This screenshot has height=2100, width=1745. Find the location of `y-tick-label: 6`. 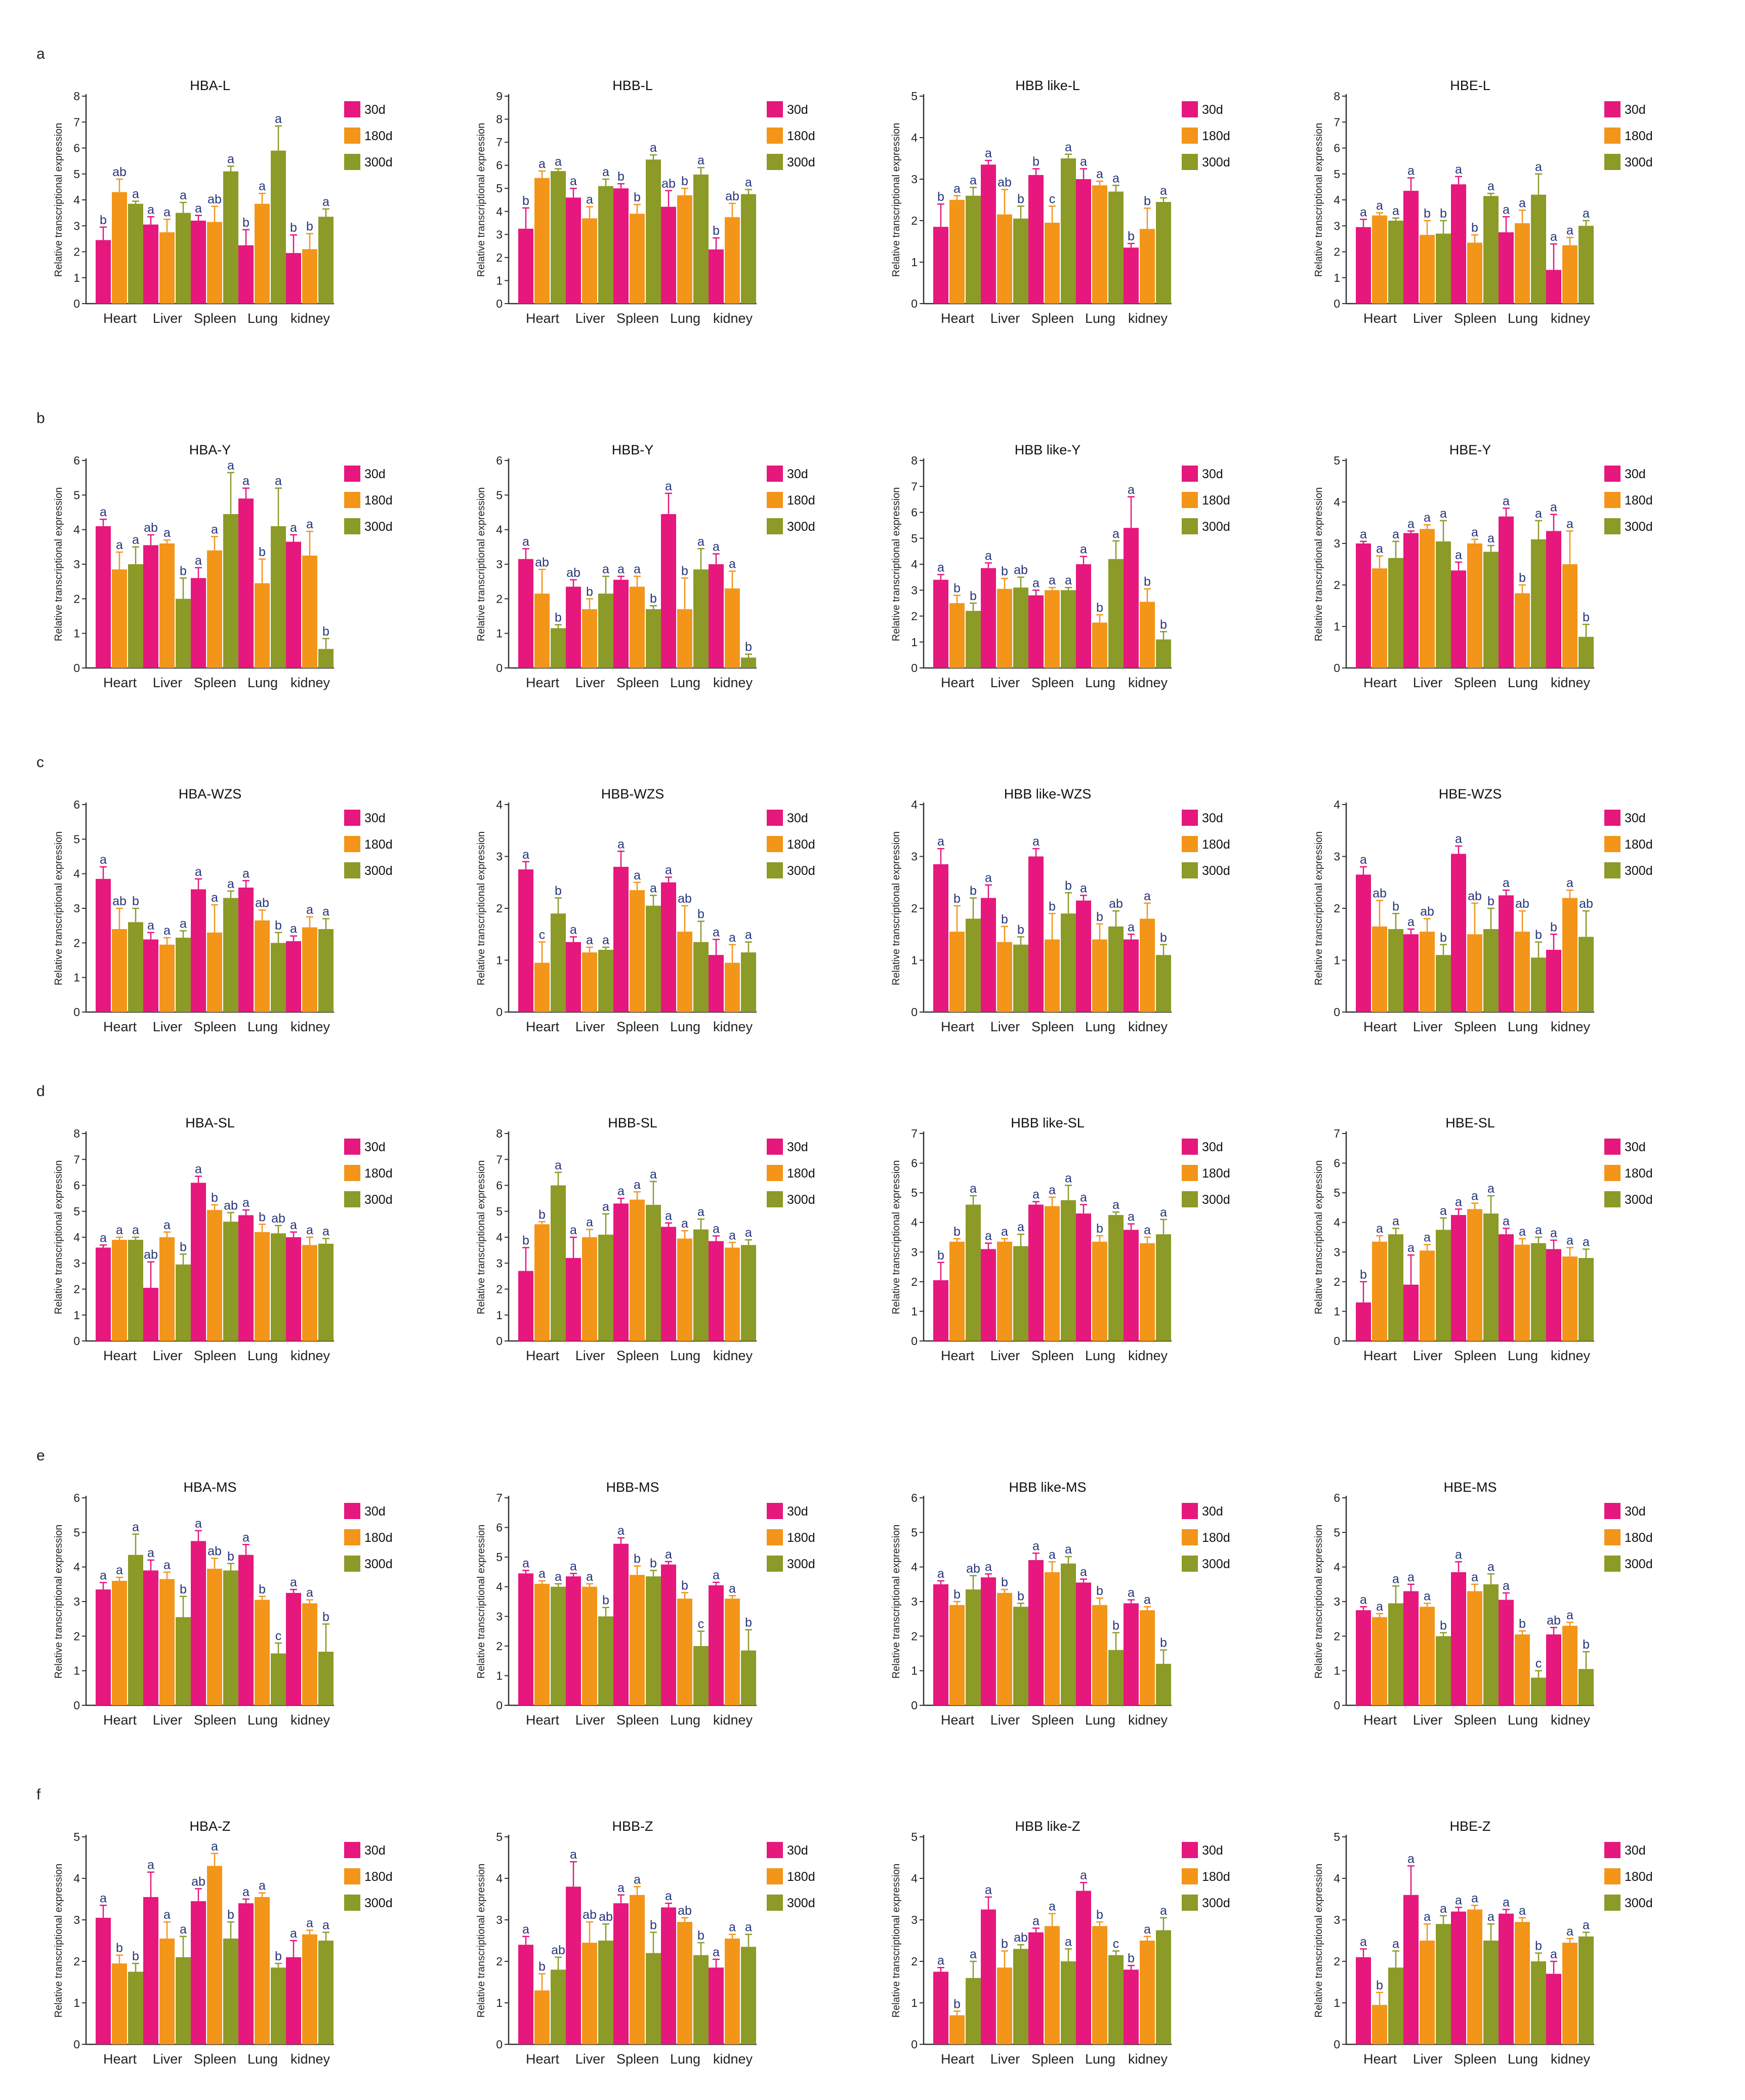

y-tick-label: 6 is located at coordinates (76, 1185).